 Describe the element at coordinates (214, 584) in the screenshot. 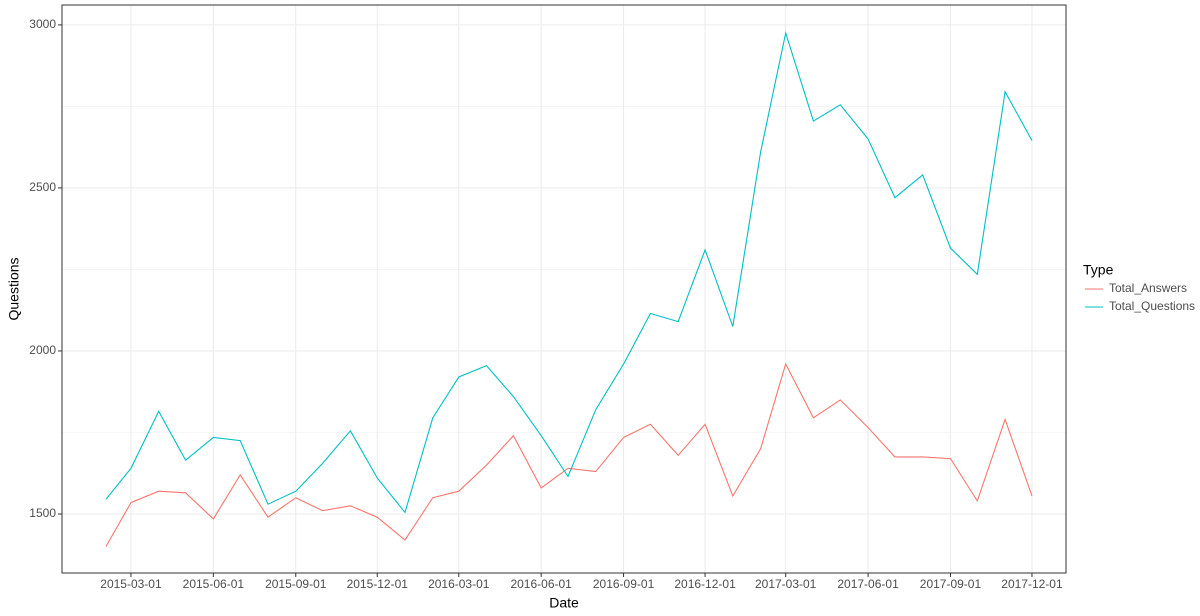

I see `x-tick-label: 2015-06-01` at that location.